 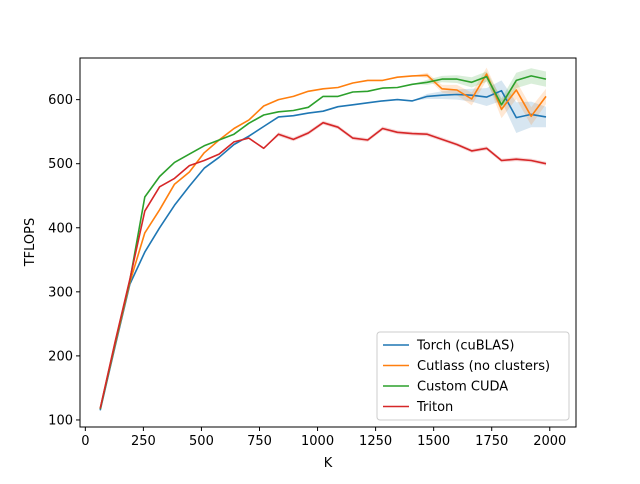 What do you see at coordinates (60, 292) in the screenshot?
I see `y-tick-label: 300` at bounding box center [60, 292].